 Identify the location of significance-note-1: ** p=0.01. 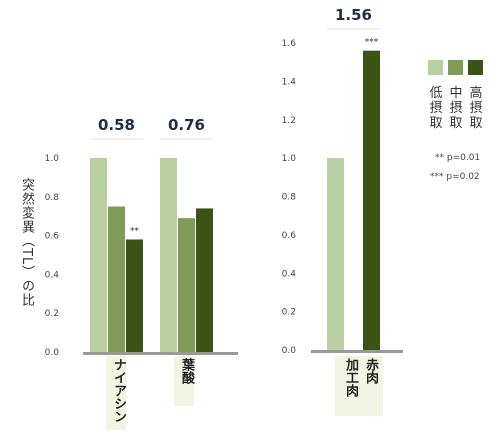
(458, 158).